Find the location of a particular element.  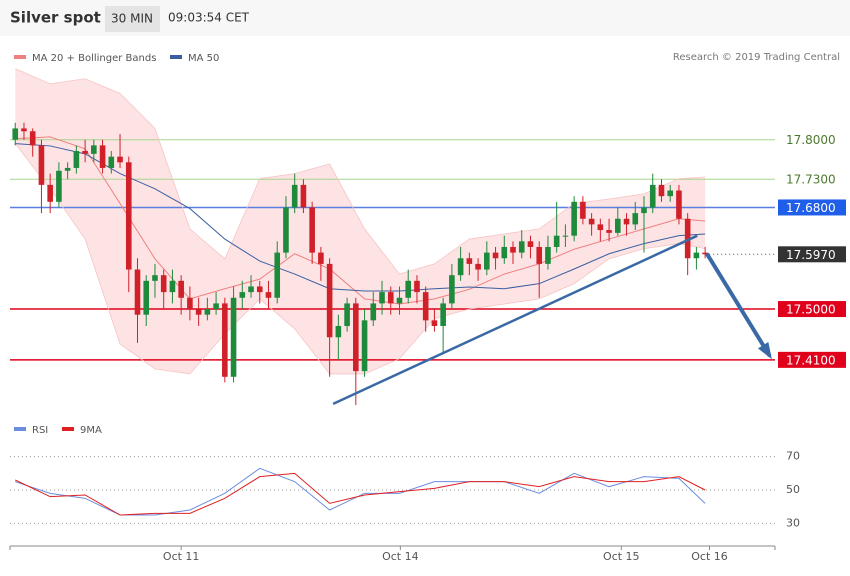

level-label: 17.5970 is located at coordinates (811, 255).